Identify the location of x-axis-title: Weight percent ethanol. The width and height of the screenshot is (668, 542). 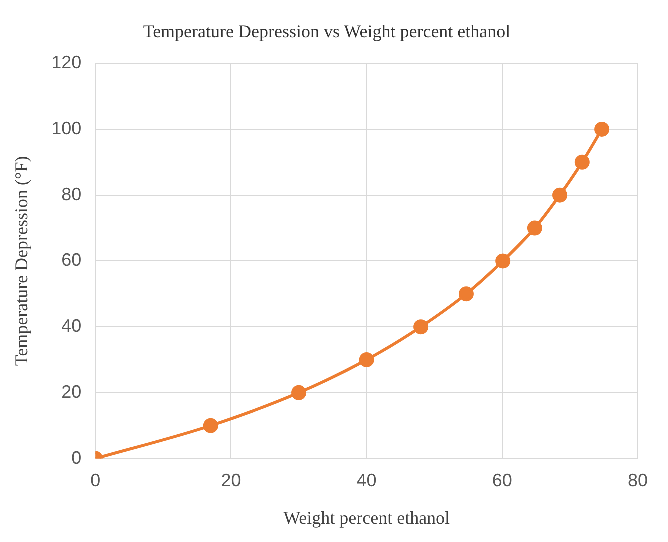
(367, 518).